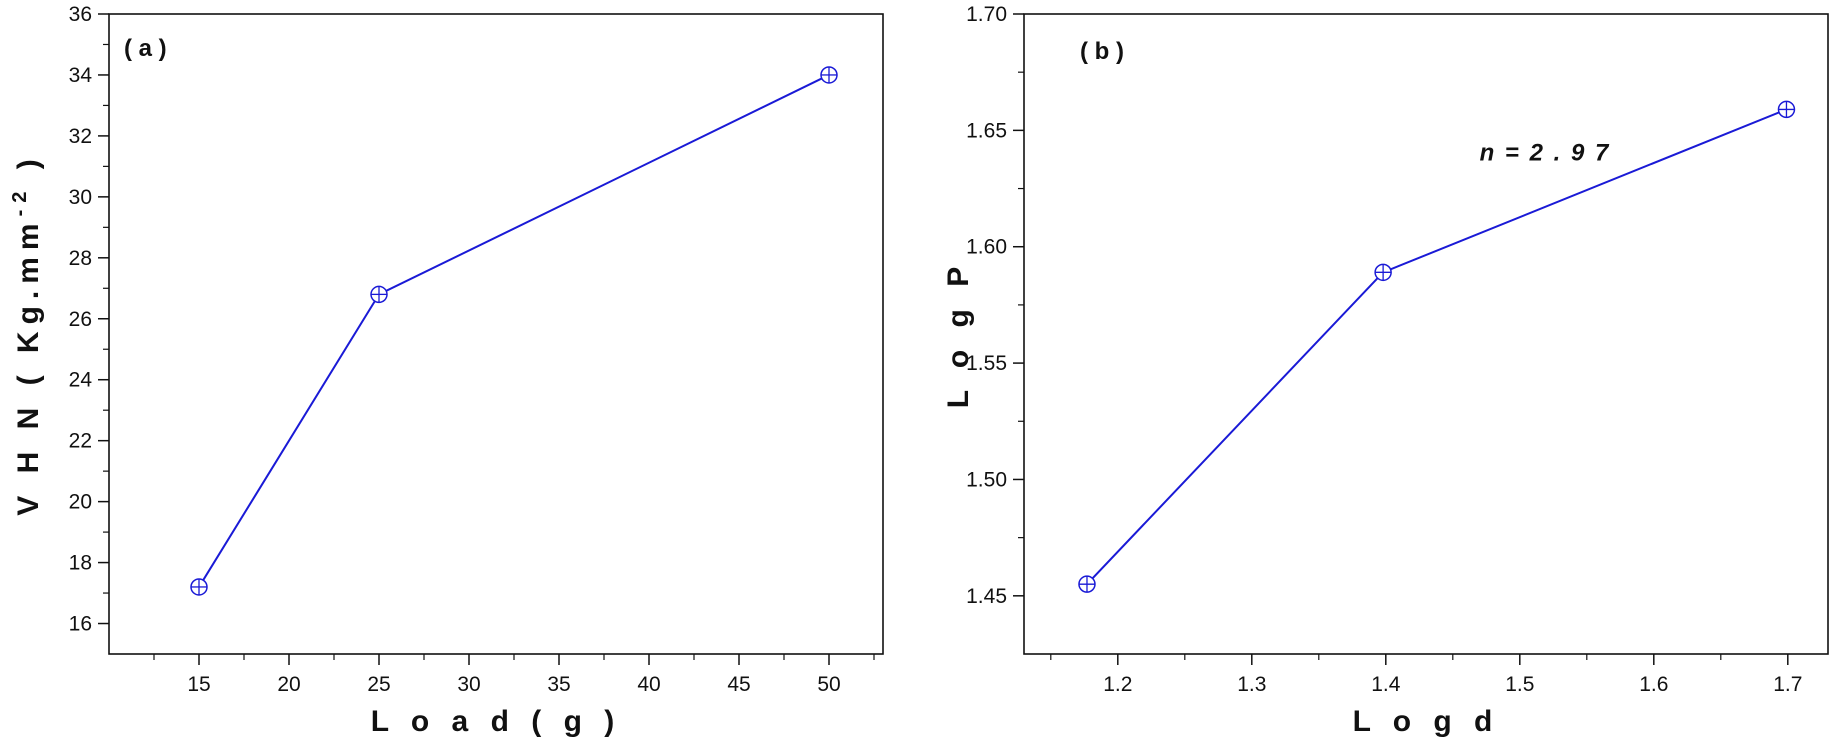 The width and height of the screenshot is (1844, 746). What do you see at coordinates (496, 721) in the screenshot?
I see `x-axis-label-a: L o a d ( g )` at bounding box center [496, 721].